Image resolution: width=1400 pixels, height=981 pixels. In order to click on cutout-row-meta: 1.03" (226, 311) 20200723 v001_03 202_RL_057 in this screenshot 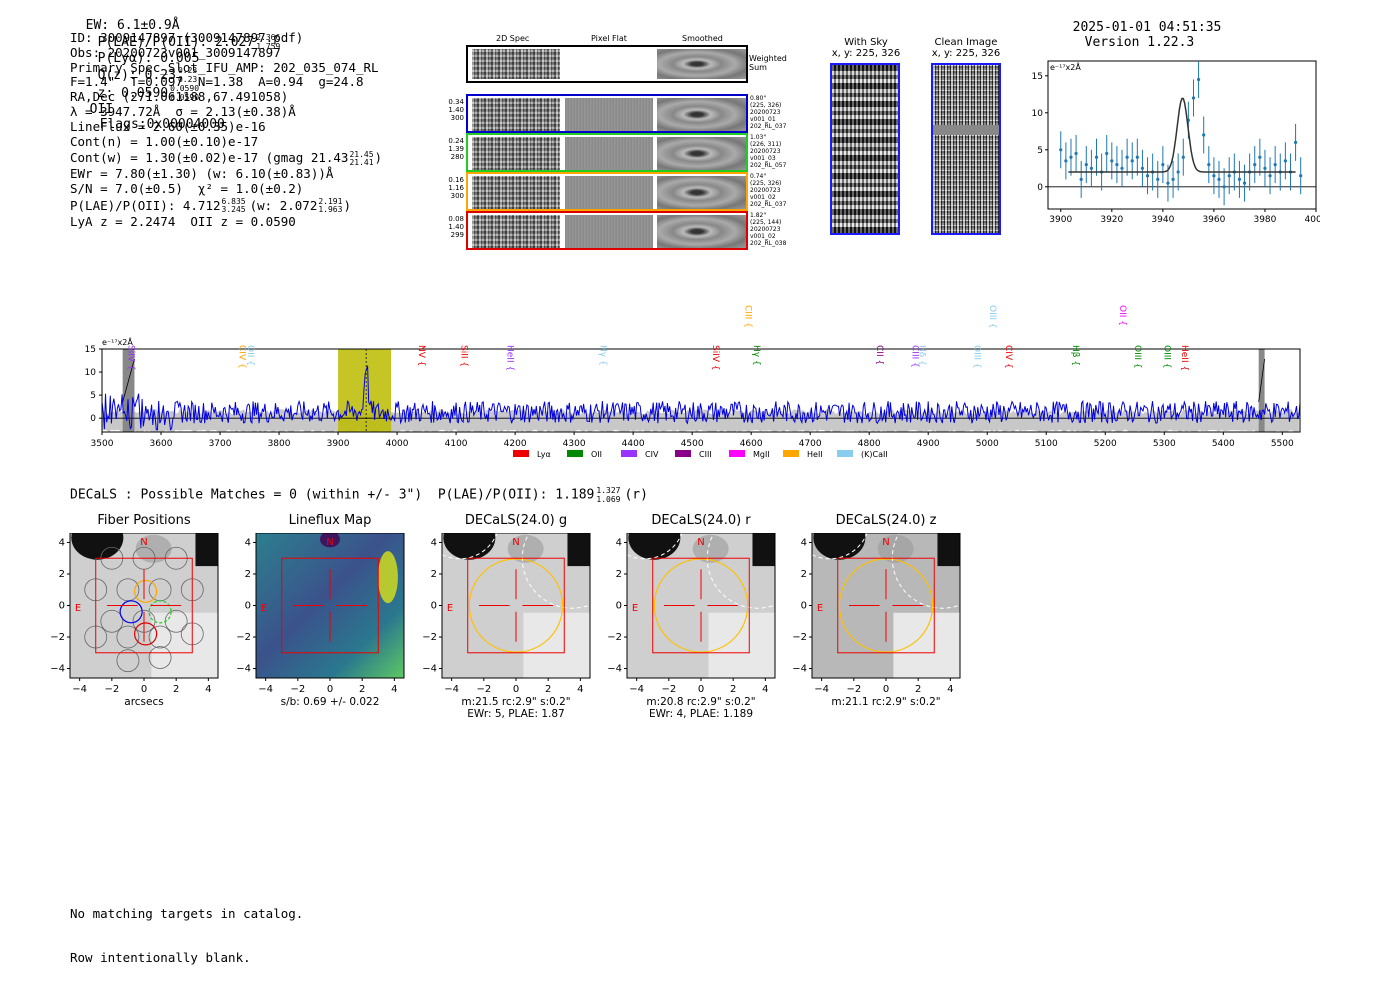, I will do `click(772, 151)`.